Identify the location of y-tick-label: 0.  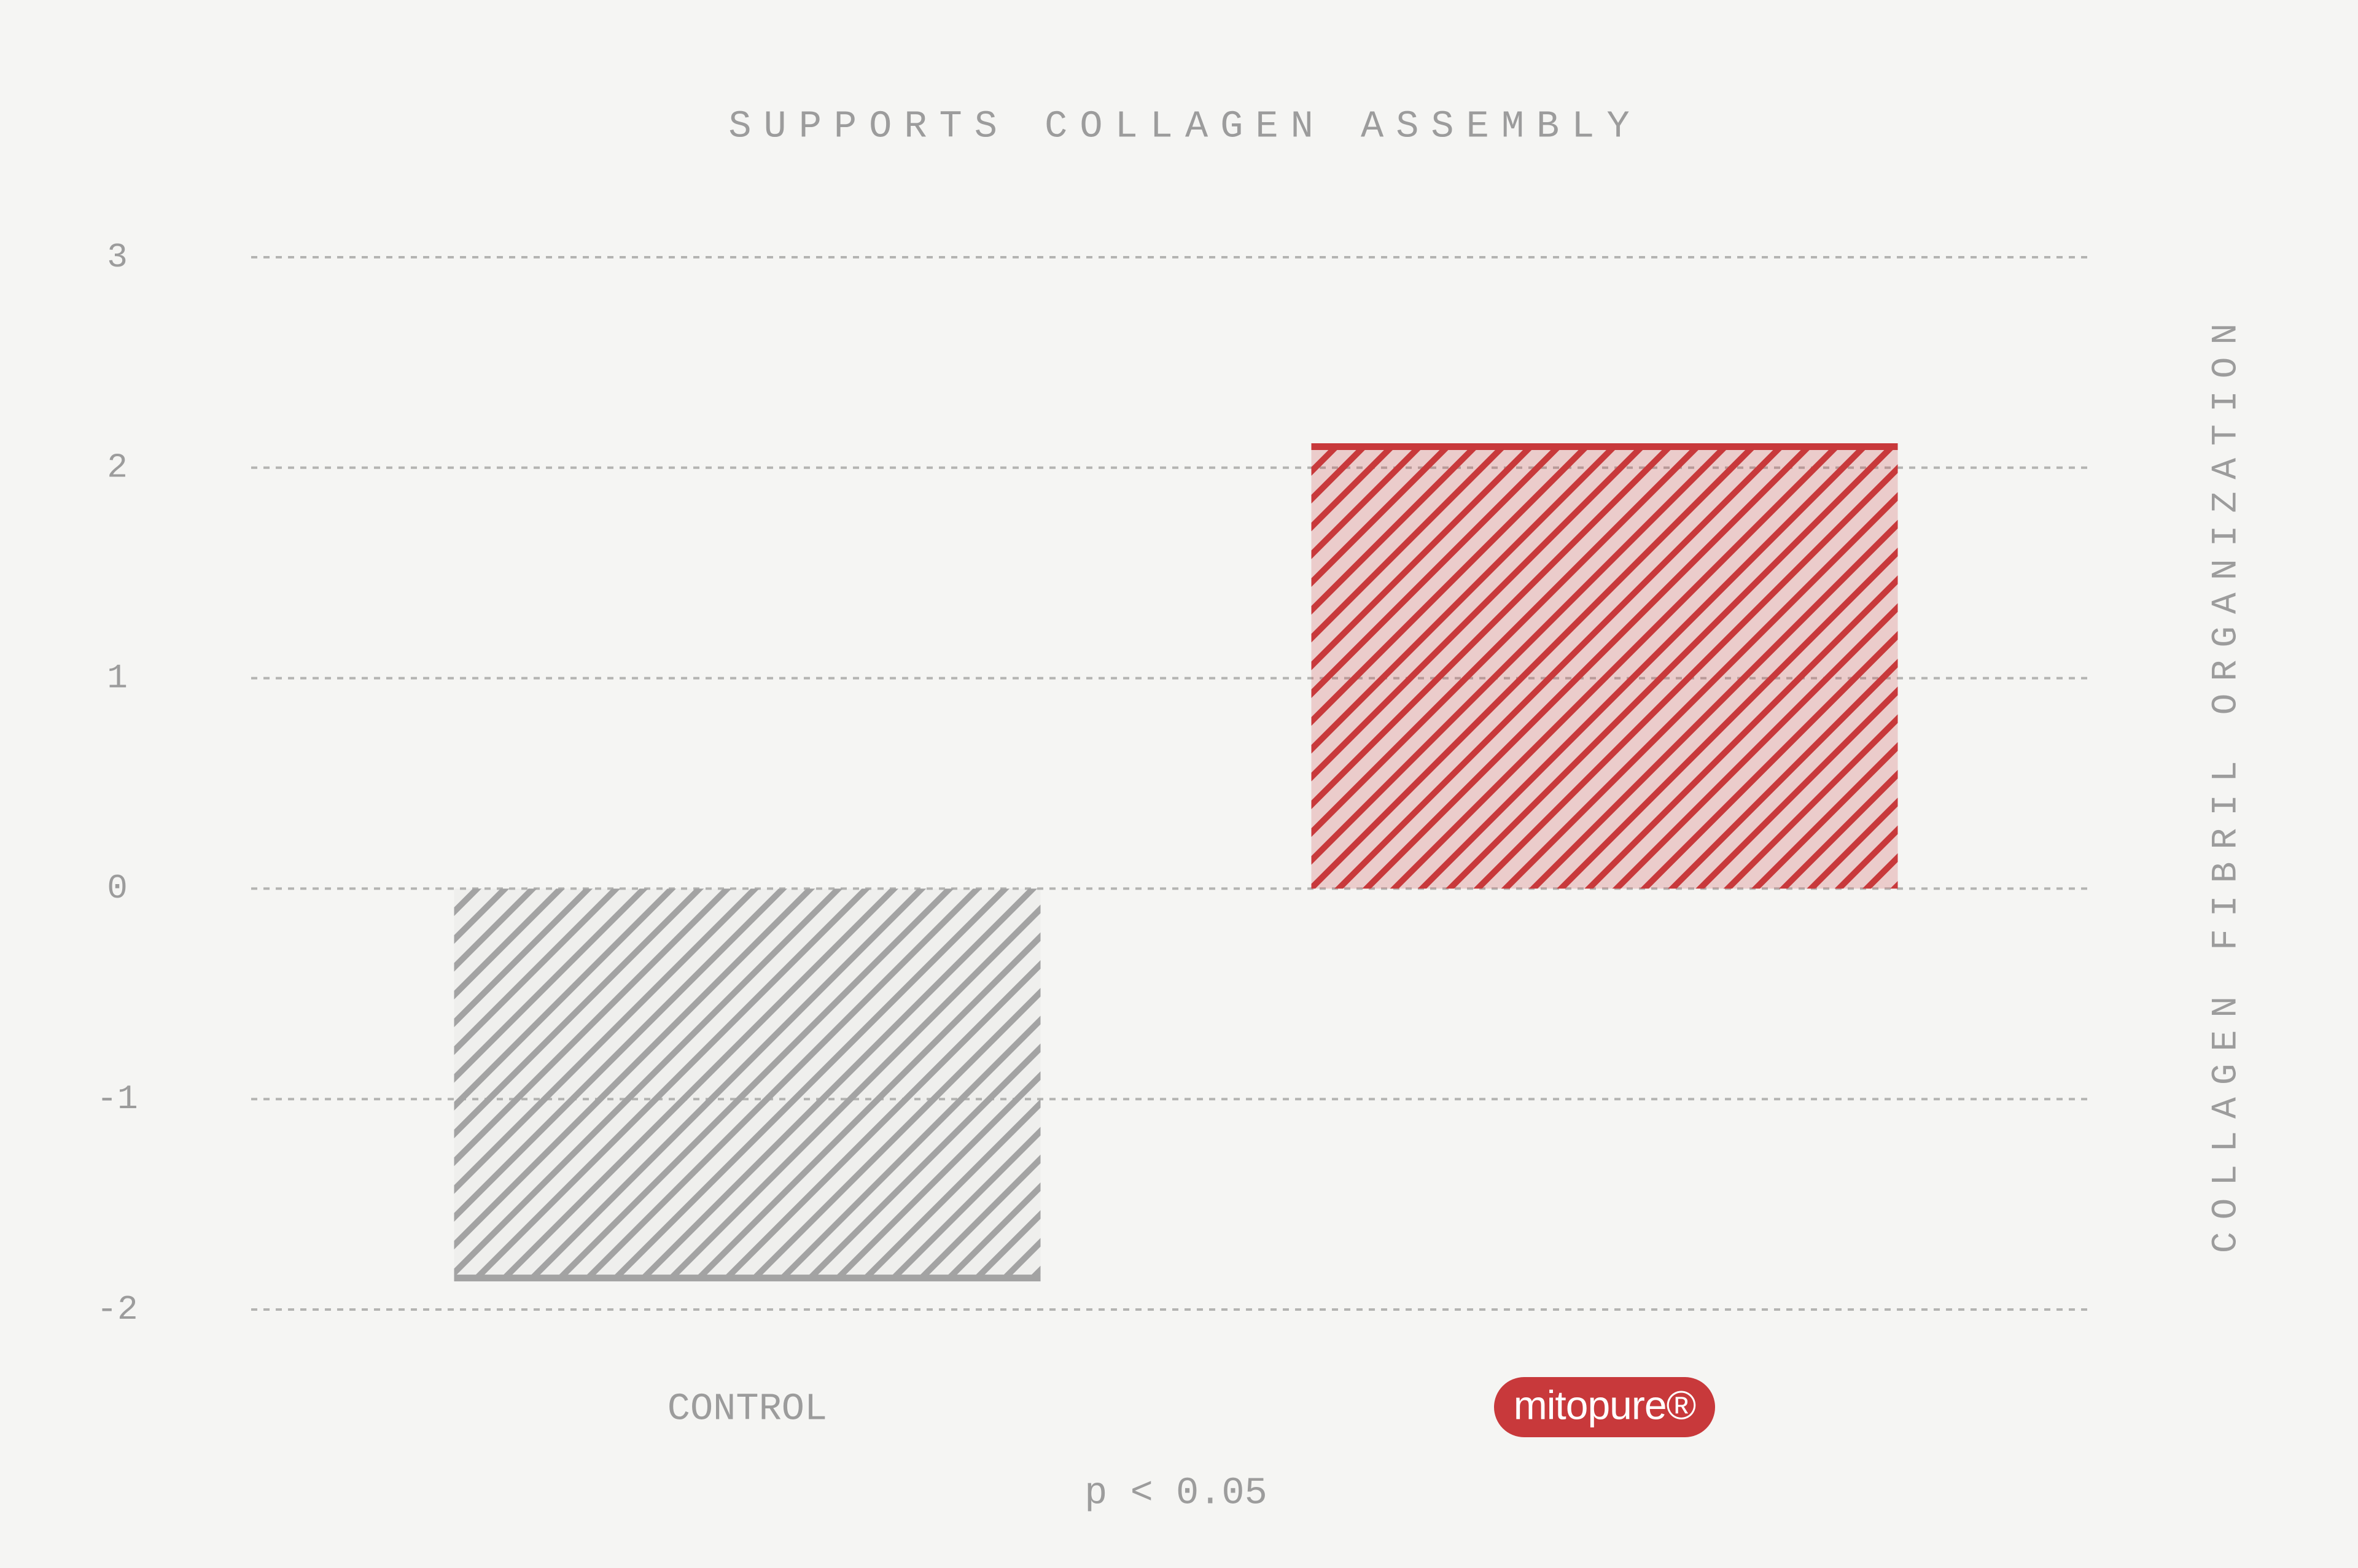
(117, 888).